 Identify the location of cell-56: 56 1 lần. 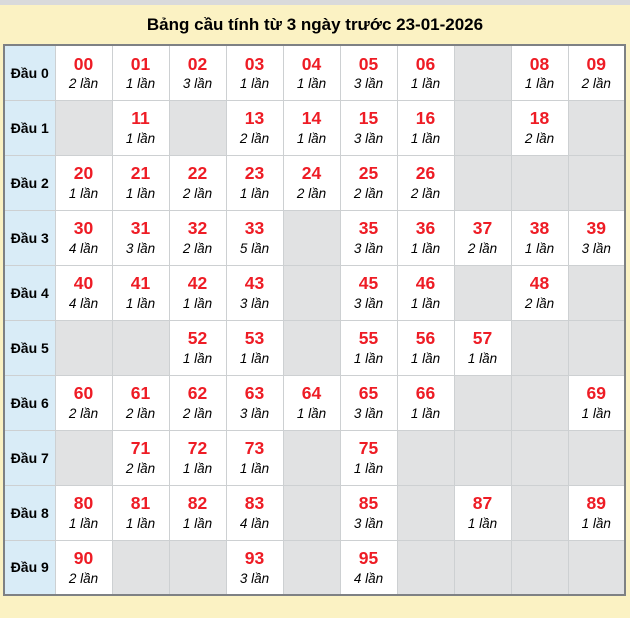
(425, 347).